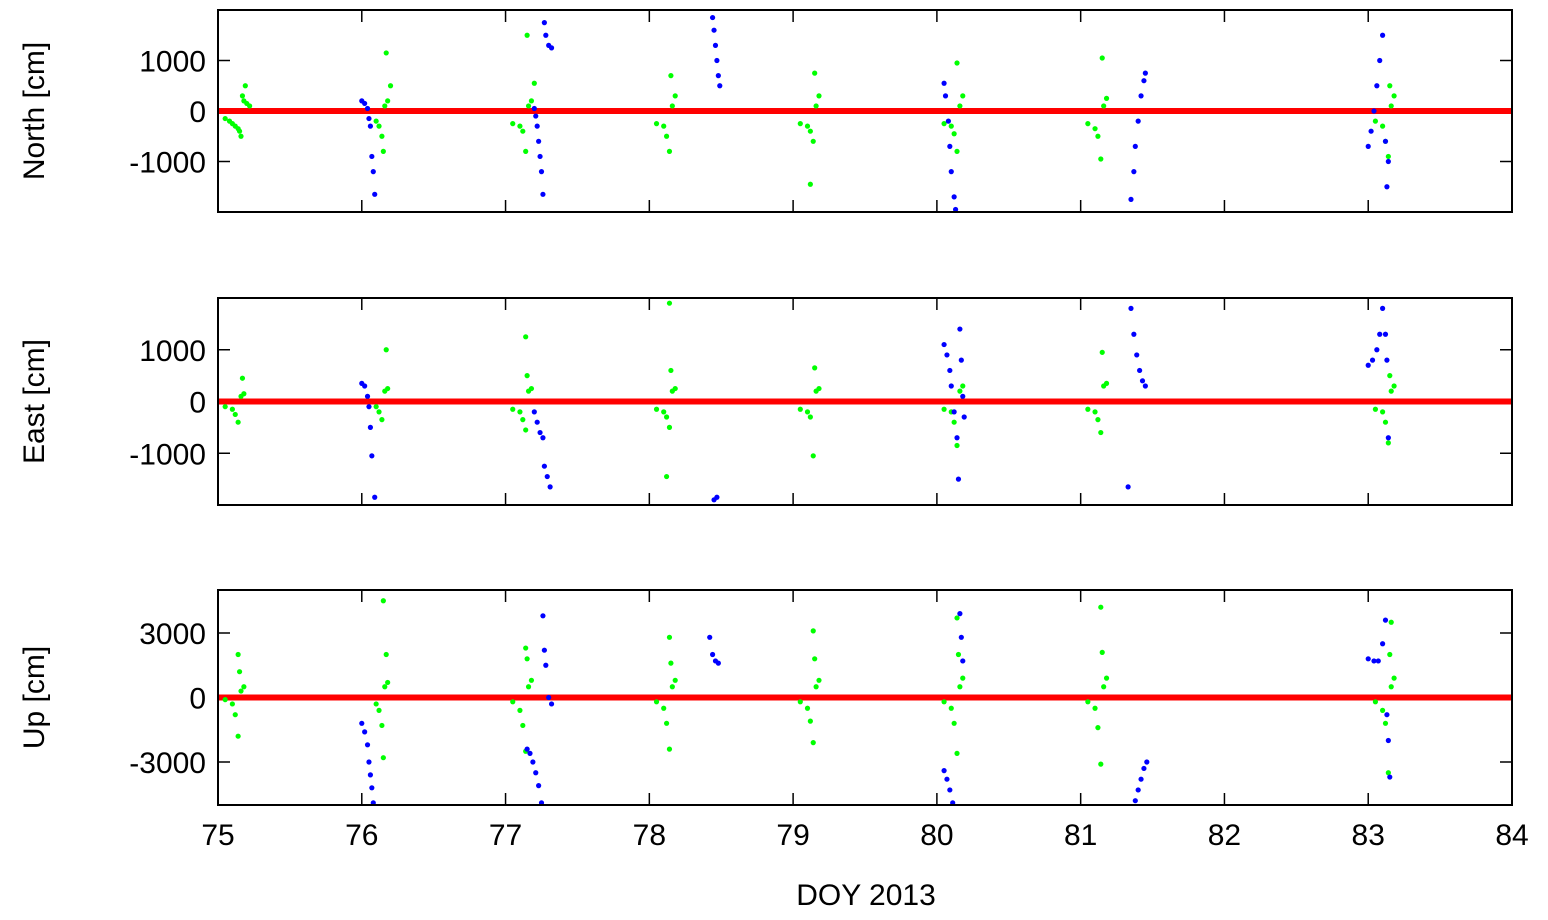  I want to click on y-axis-label: East [cm], so click(34, 401).